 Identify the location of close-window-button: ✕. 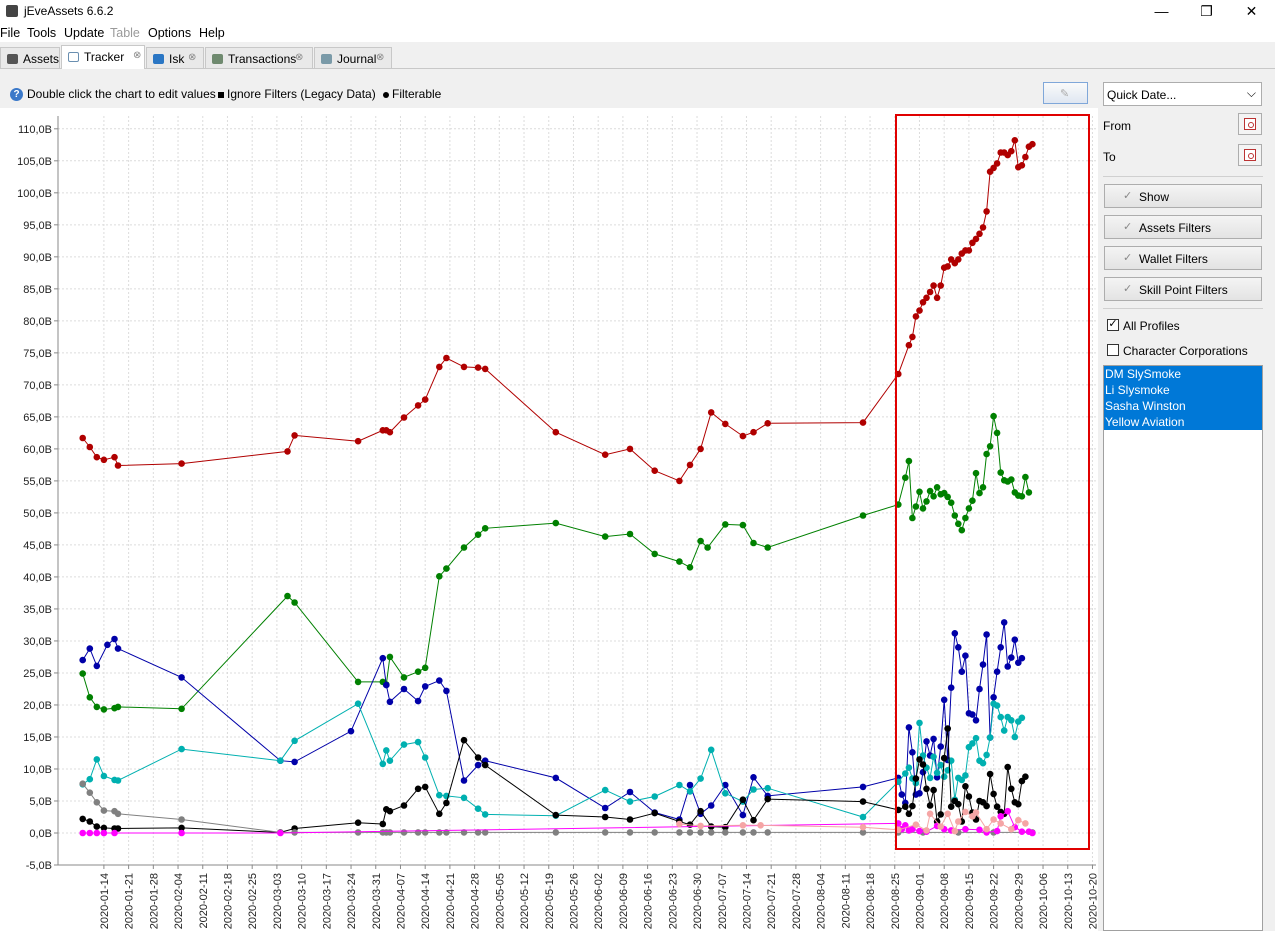
(1251, 11).